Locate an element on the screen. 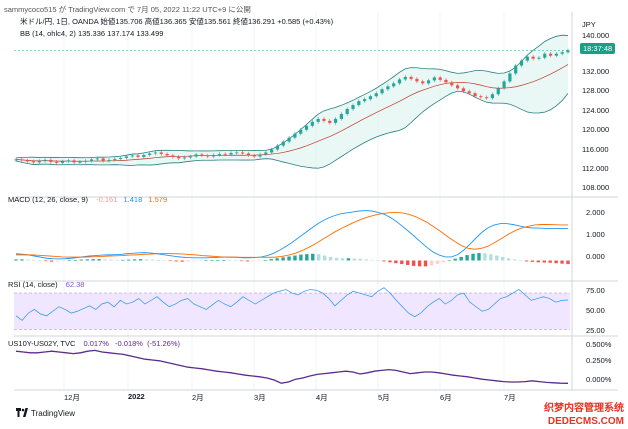 The image size is (628, 429). us10y-tick: 0.000% is located at coordinates (599, 379).